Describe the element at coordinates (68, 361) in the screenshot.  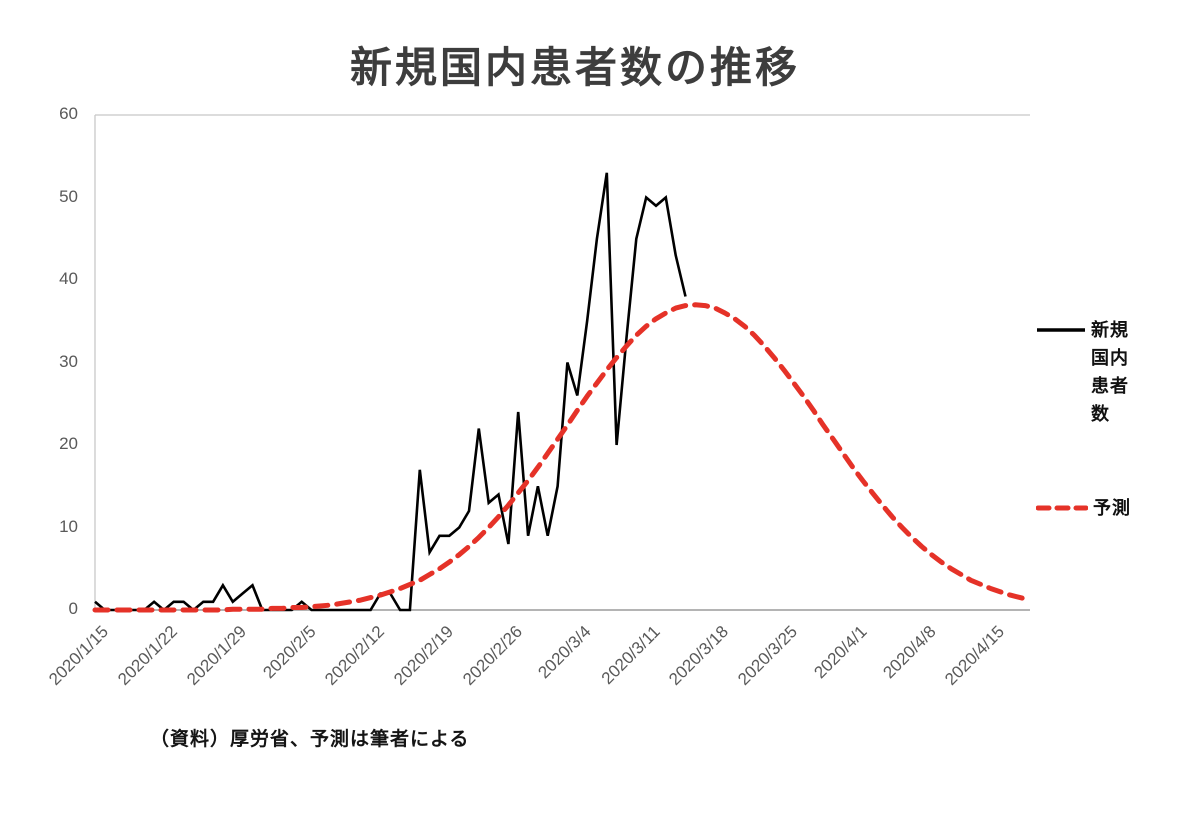
I see `y-tick-label: 30` at that location.